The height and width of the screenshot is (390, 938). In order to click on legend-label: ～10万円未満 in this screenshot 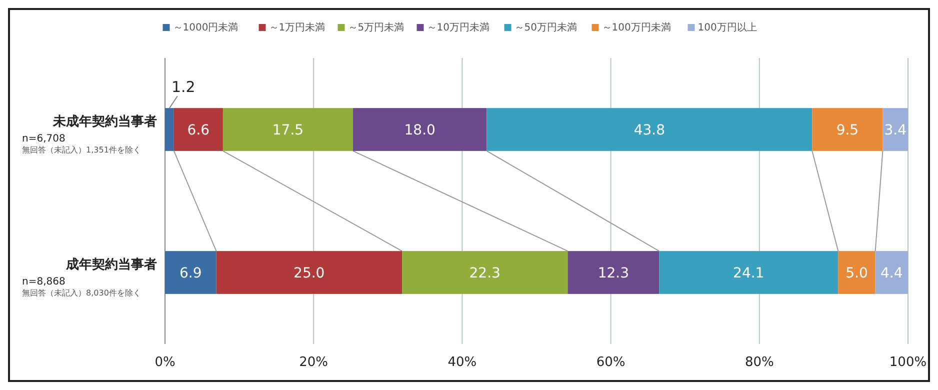, I will do `click(458, 28)`.